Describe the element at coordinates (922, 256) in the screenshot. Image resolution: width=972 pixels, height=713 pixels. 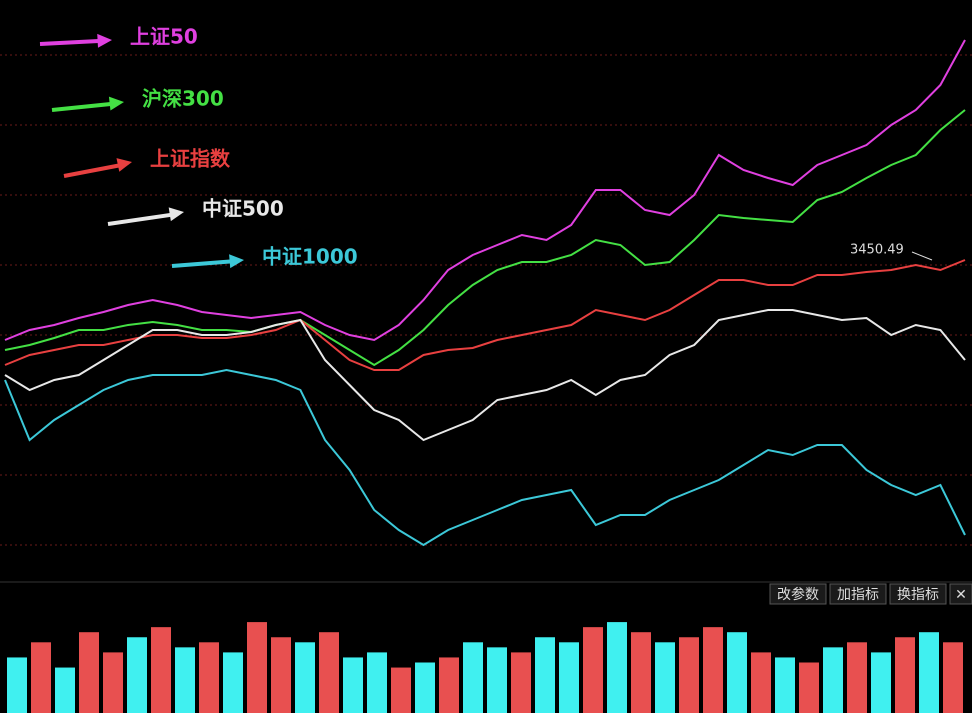
I see `annotation-pointer` at that location.